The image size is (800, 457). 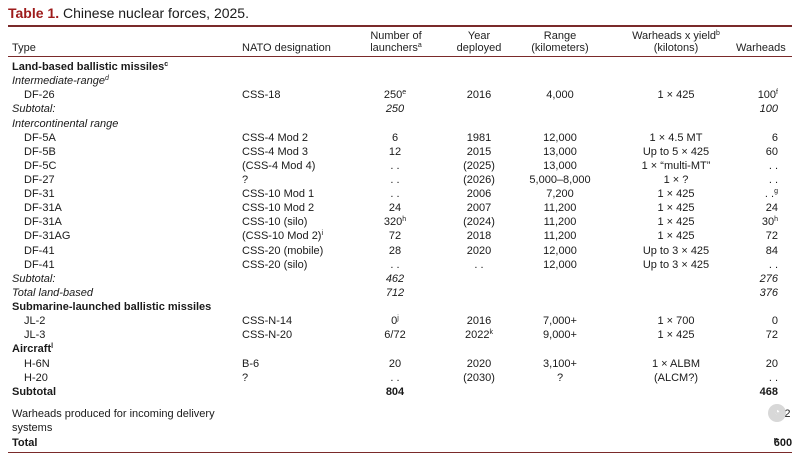 What do you see at coordinates (267, 321) in the screenshot?
I see `cell-nato: CSS-N-14` at bounding box center [267, 321].